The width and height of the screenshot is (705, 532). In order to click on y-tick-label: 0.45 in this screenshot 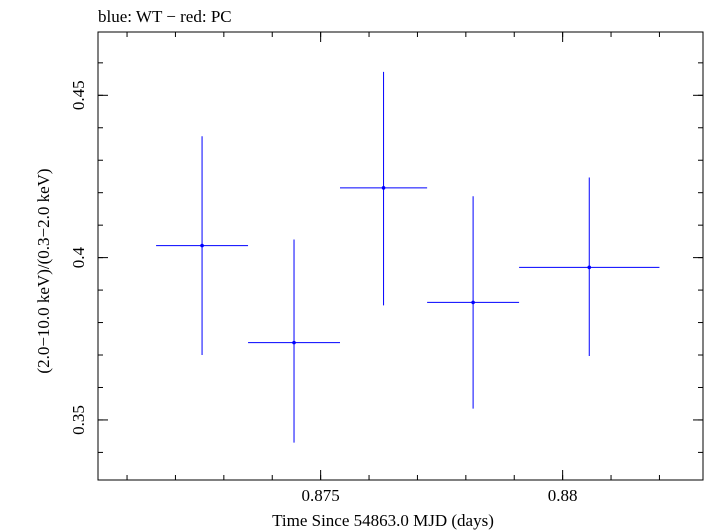, I will do `click(78, 95)`.